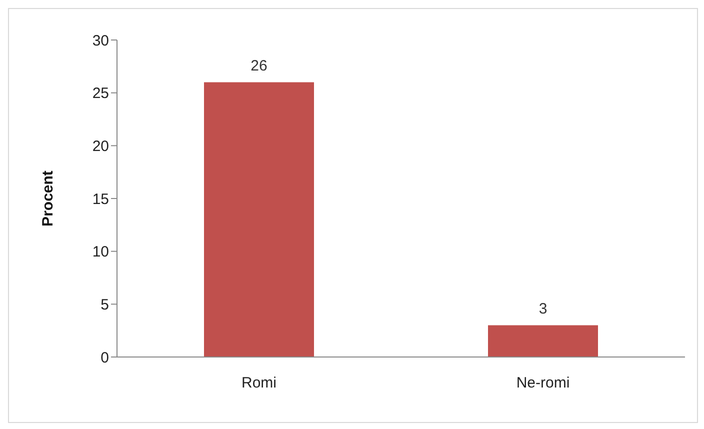  I want to click on y-tick-label: 10, so click(100, 252).